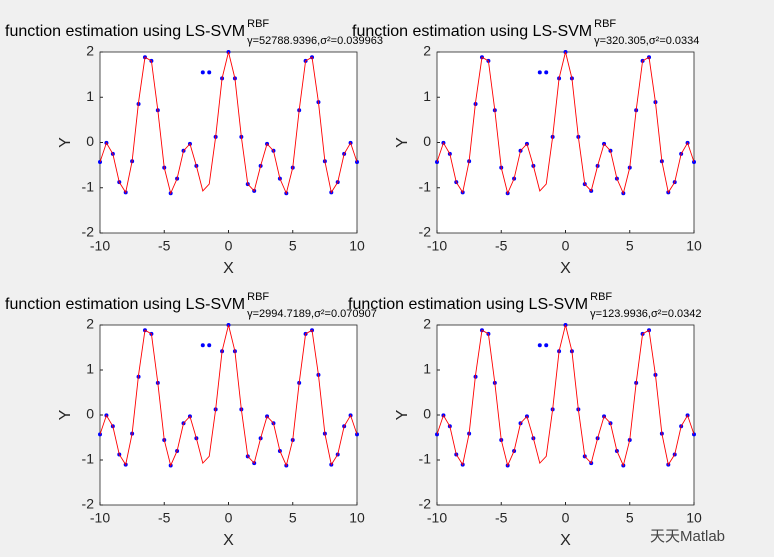 This screenshot has width=774, height=557. Describe the element at coordinates (687, 536) in the screenshot. I see `watermark: 天天Matlab` at that location.